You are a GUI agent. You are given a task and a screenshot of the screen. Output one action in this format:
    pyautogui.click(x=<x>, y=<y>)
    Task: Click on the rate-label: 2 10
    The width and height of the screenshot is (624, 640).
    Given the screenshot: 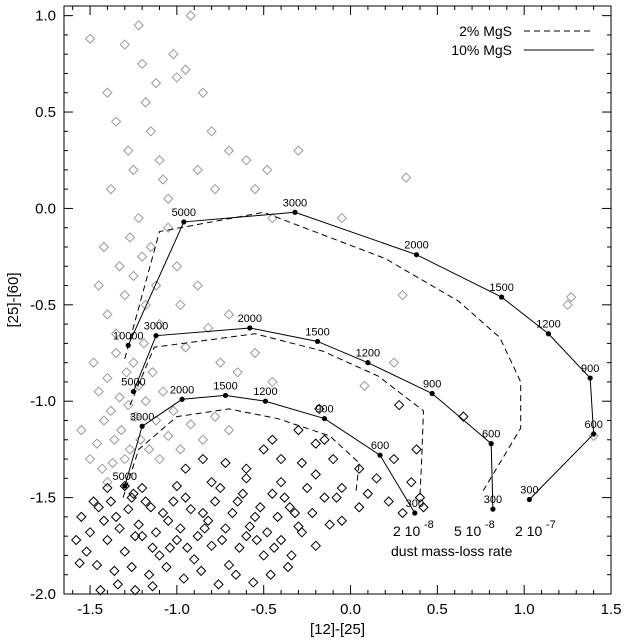 What is the action you would take?
    pyautogui.click(x=528, y=531)
    